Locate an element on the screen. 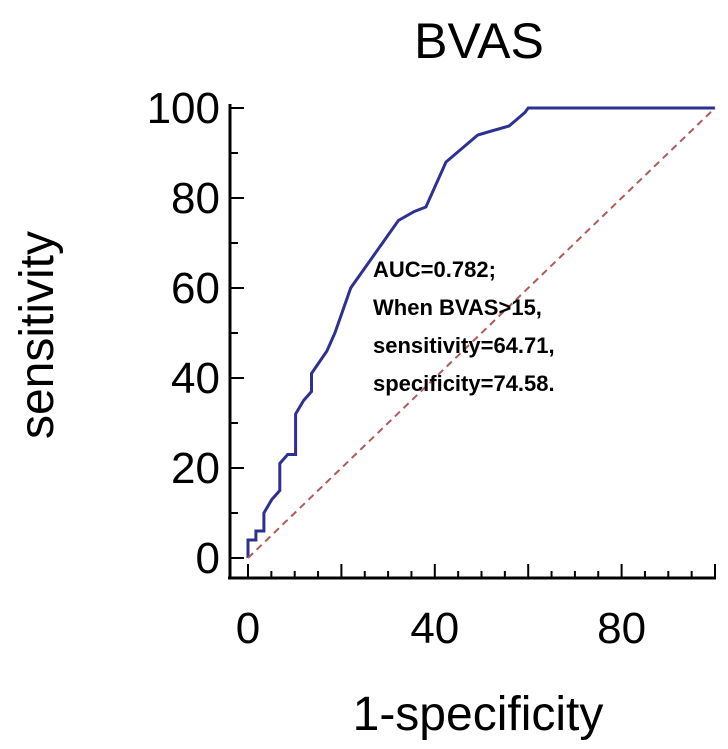  y-axis-ticks: 0 20 40 60 80 100 is located at coordinates (195, 333).